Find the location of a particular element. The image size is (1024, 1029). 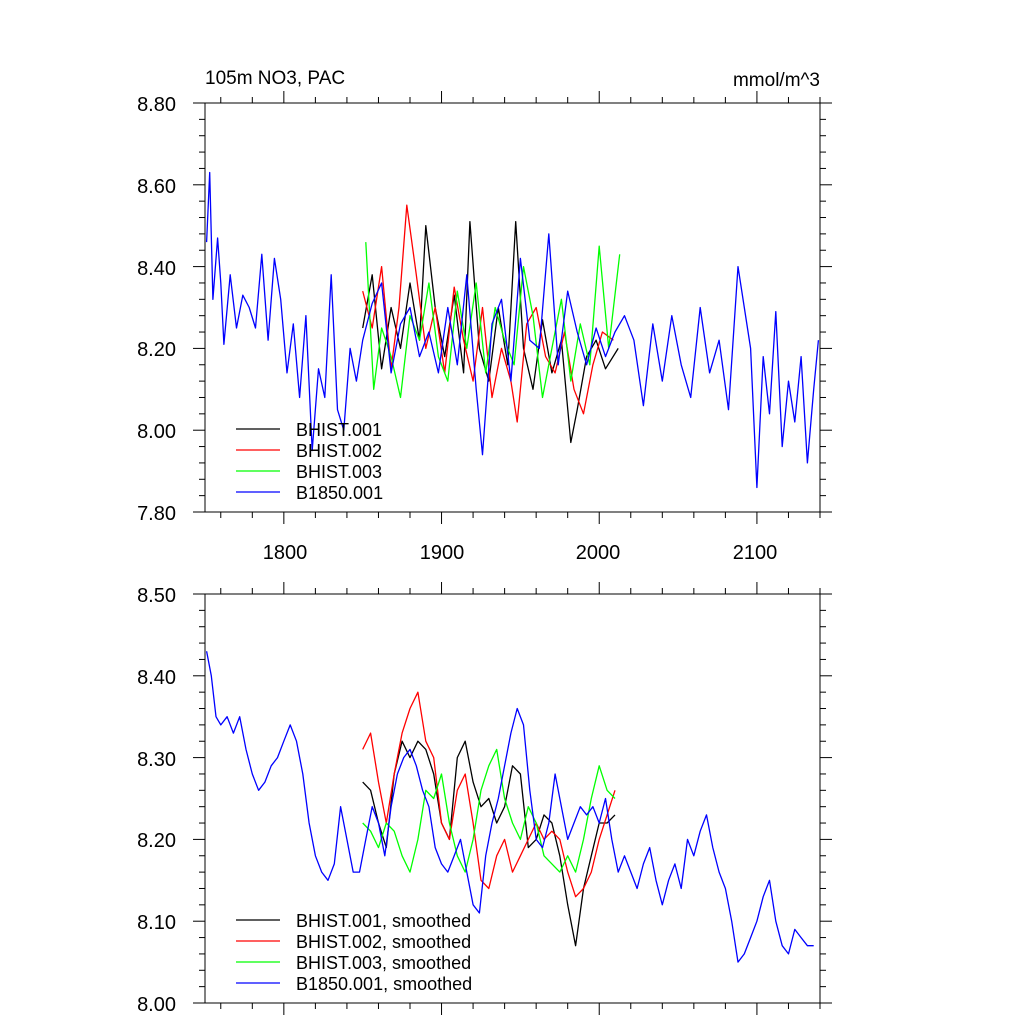

bottom-ytick-label: 8.10 is located at coordinates (156, 923).